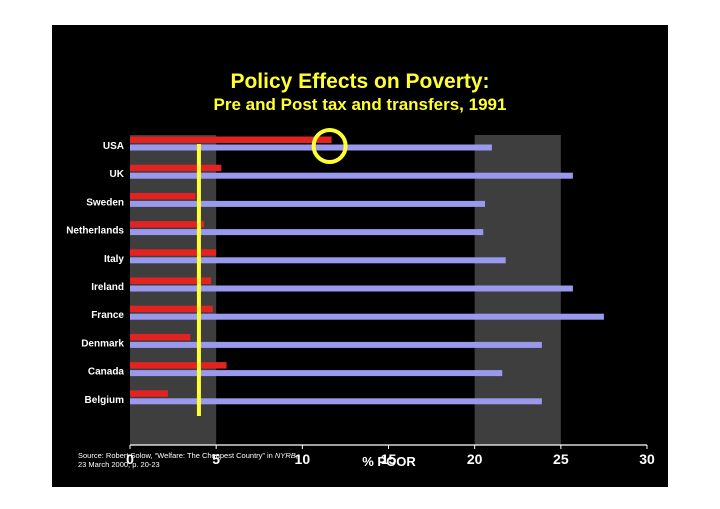 This screenshot has height=509, width=720. What do you see at coordinates (171, 309) in the screenshot?
I see `post-tax-bar-france` at bounding box center [171, 309].